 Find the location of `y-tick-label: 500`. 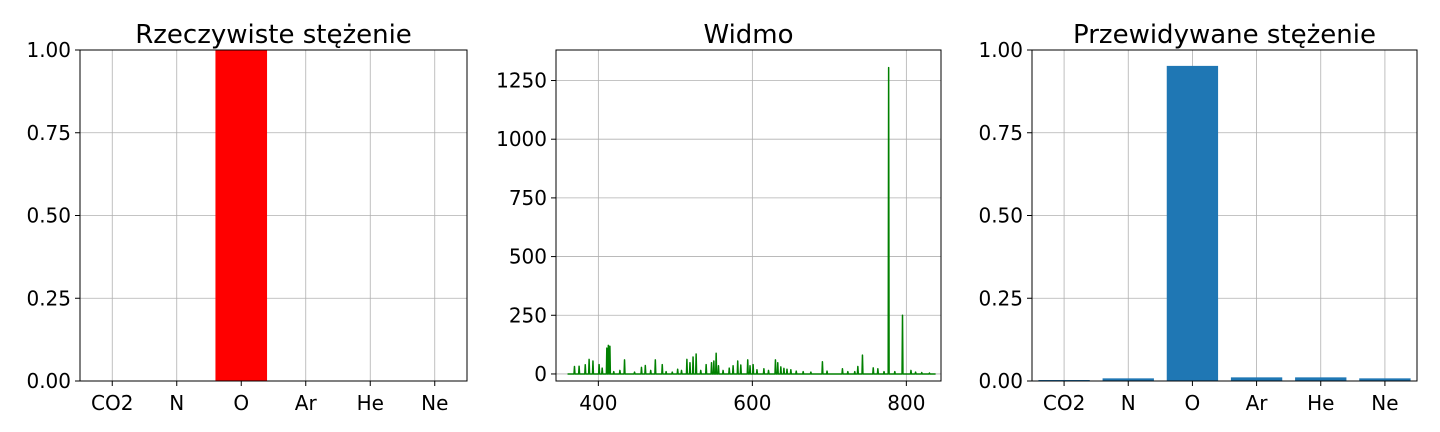

y-tick-label: 500 is located at coordinates (528, 257).